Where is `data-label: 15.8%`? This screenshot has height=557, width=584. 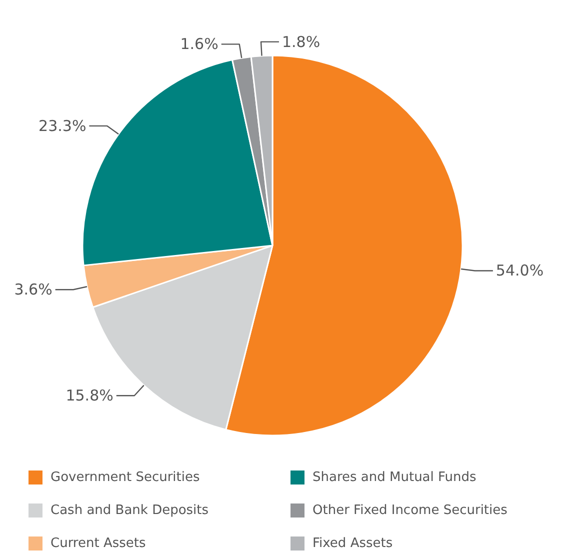
data-label: 15.8% is located at coordinates (90, 395).